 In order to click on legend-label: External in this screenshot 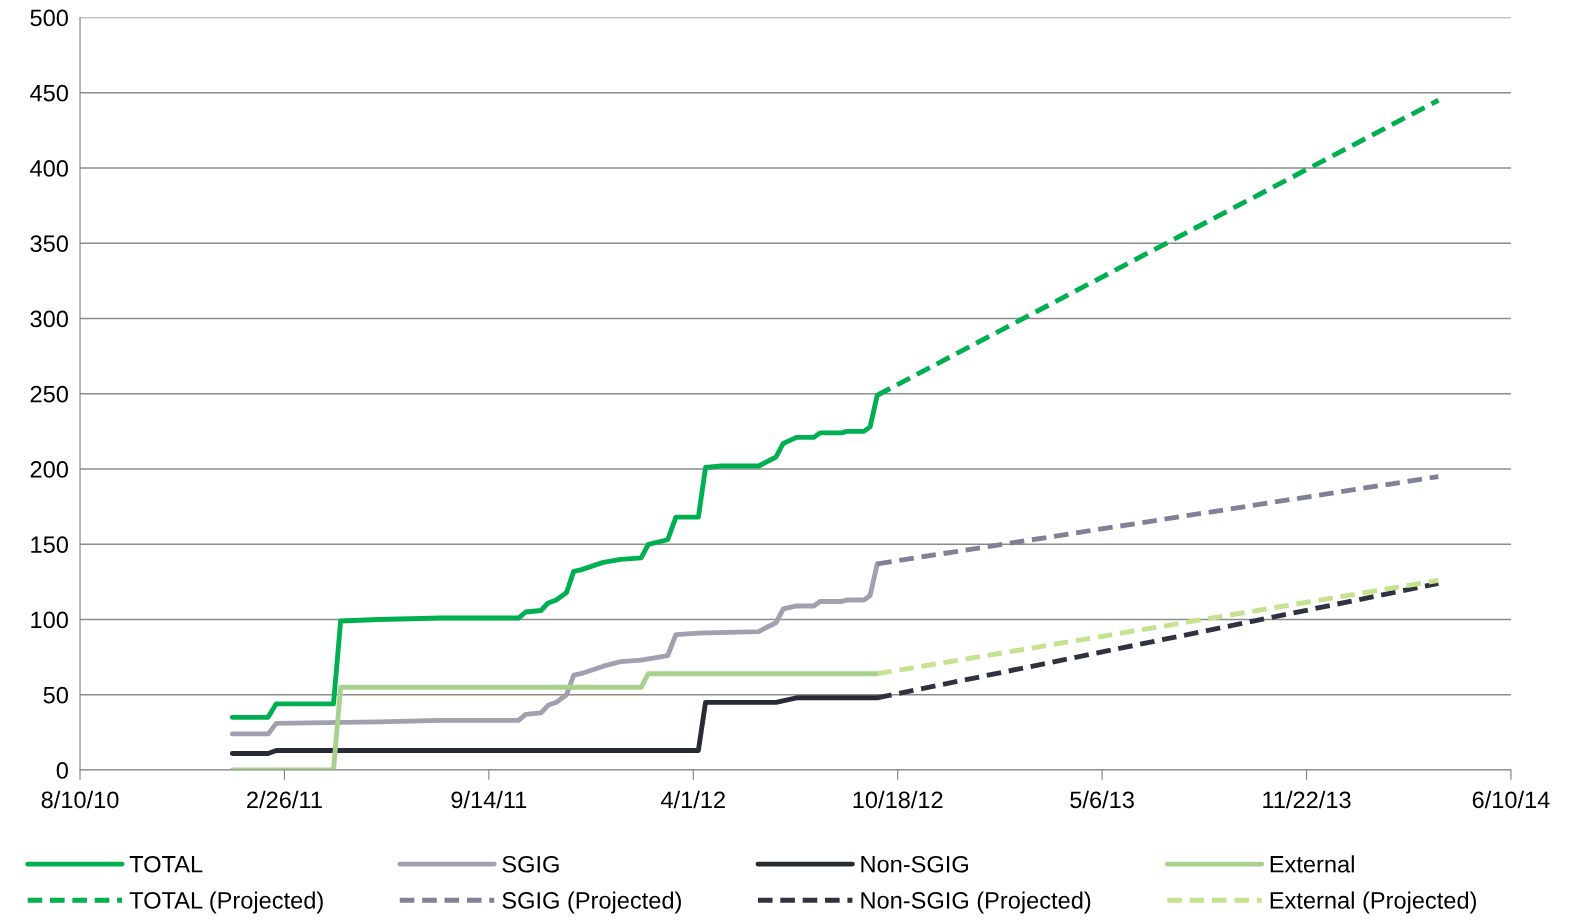, I will do `click(1312, 864)`.